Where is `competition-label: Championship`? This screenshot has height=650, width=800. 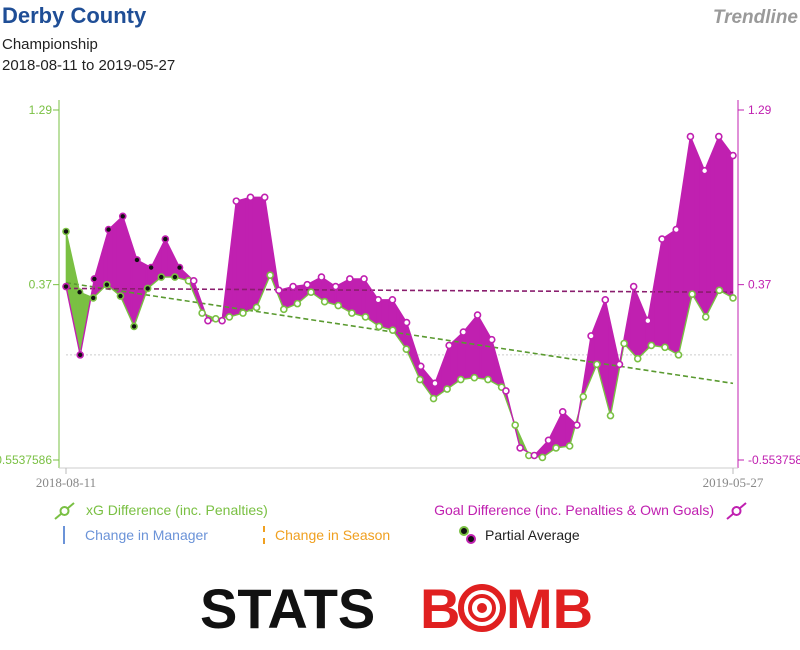 competition-label: Championship is located at coordinates (50, 44).